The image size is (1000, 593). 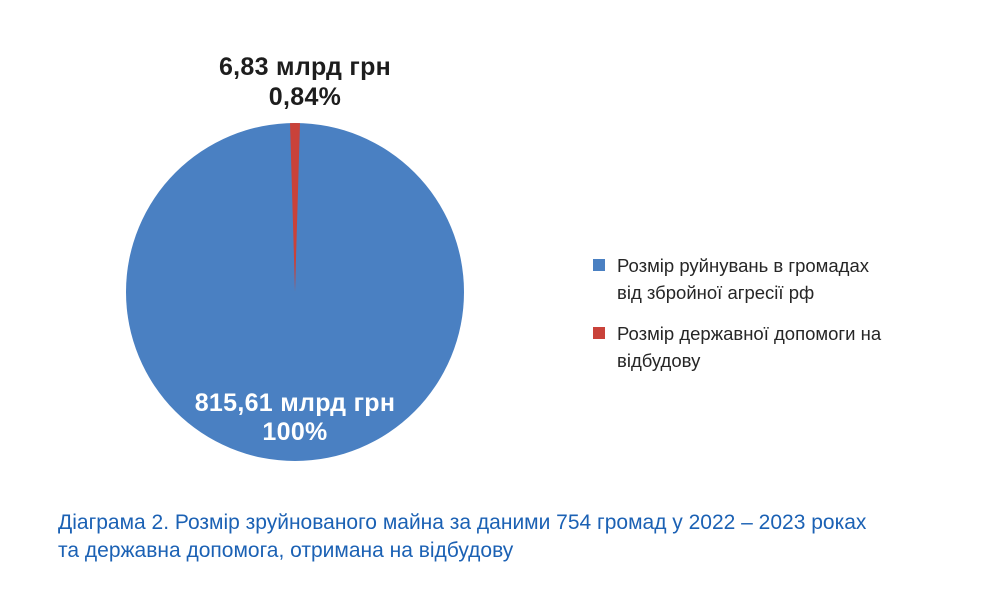 I want to click on legend-label-destruction-line2: від збройної агресії рф, so click(x=716, y=292).